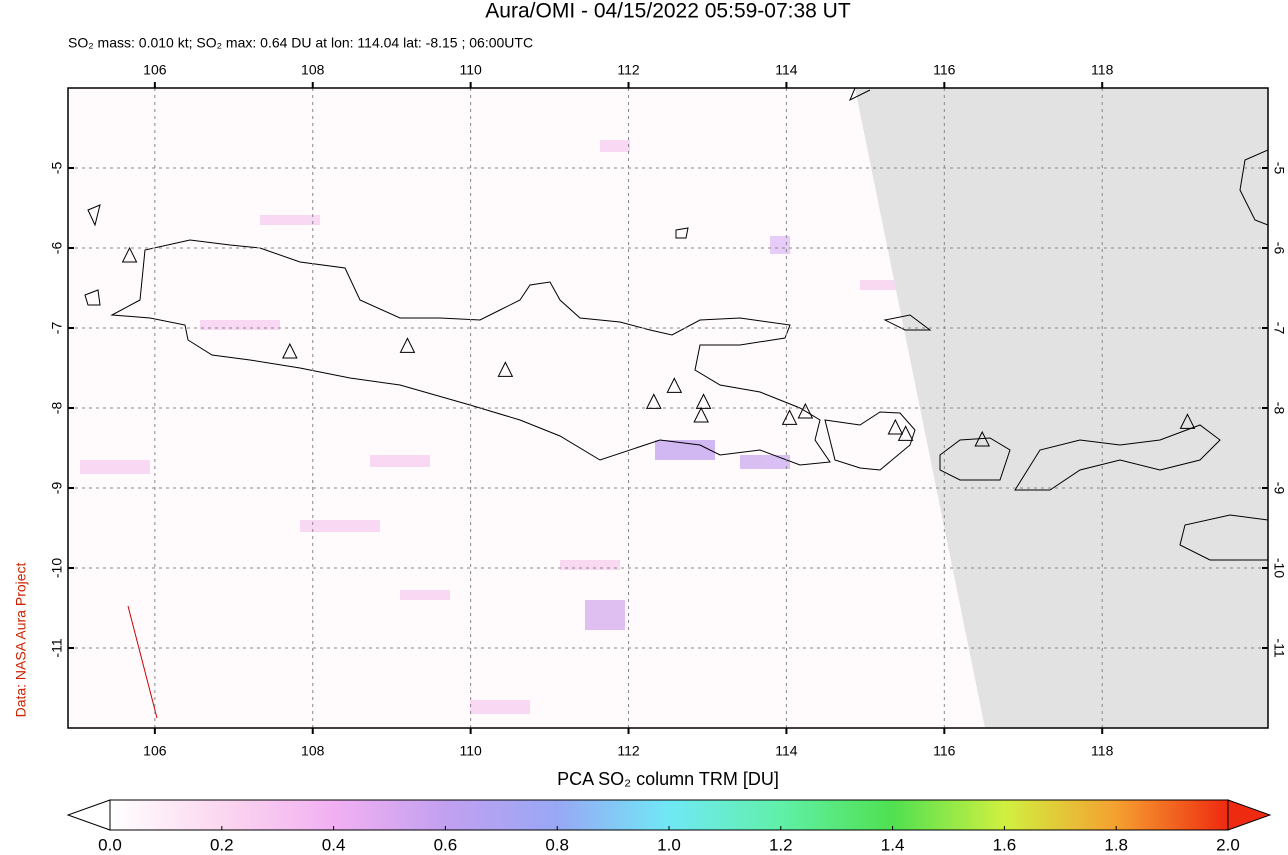 This screenshot has height=855, width=1288. What do you see at coordinates (88, 815) in the screenshot?
I see `colorbar-arrow-low` at bounding box center [88, 815].